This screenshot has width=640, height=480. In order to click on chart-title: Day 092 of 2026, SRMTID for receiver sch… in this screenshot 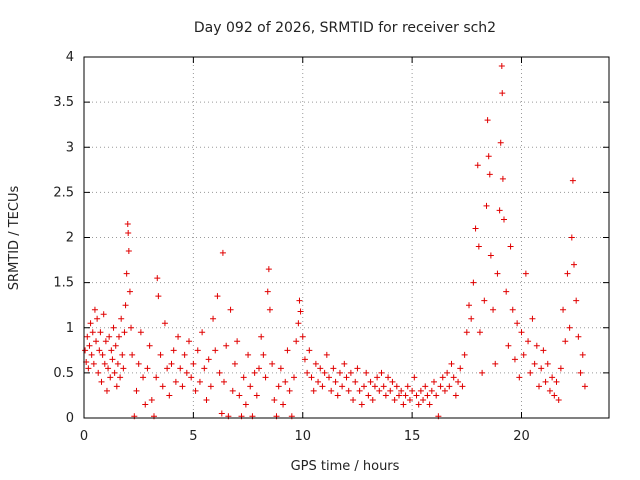, I will do `click(345, 28)`.